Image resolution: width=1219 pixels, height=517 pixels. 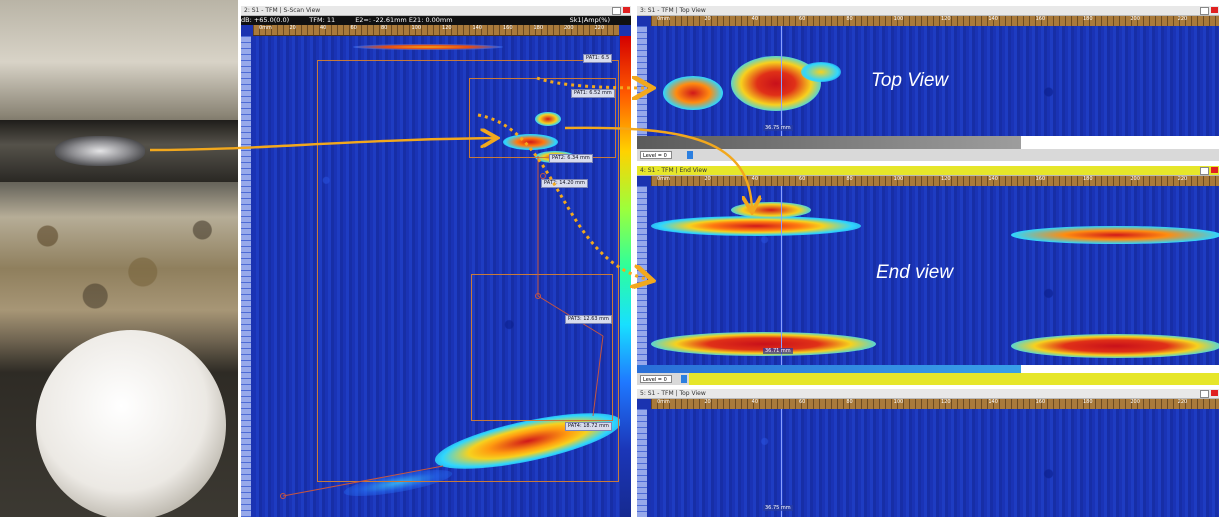 What do you see at coordinates (626, 10) in the screenshot?
I see `sscan-close-button` at bounding box center [626, 10].